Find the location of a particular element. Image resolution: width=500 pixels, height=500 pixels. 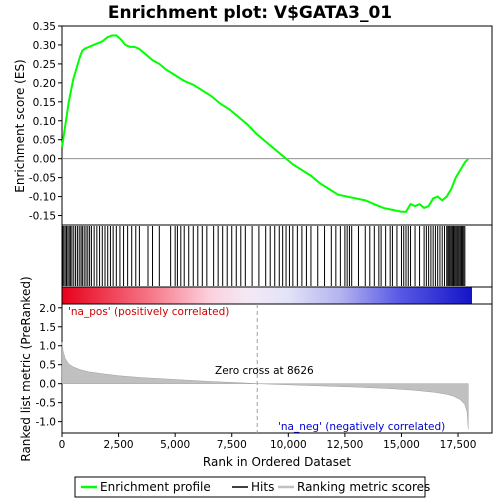

legend-ranking-label: Ranking metric scores is located at coordinates (363, 487).